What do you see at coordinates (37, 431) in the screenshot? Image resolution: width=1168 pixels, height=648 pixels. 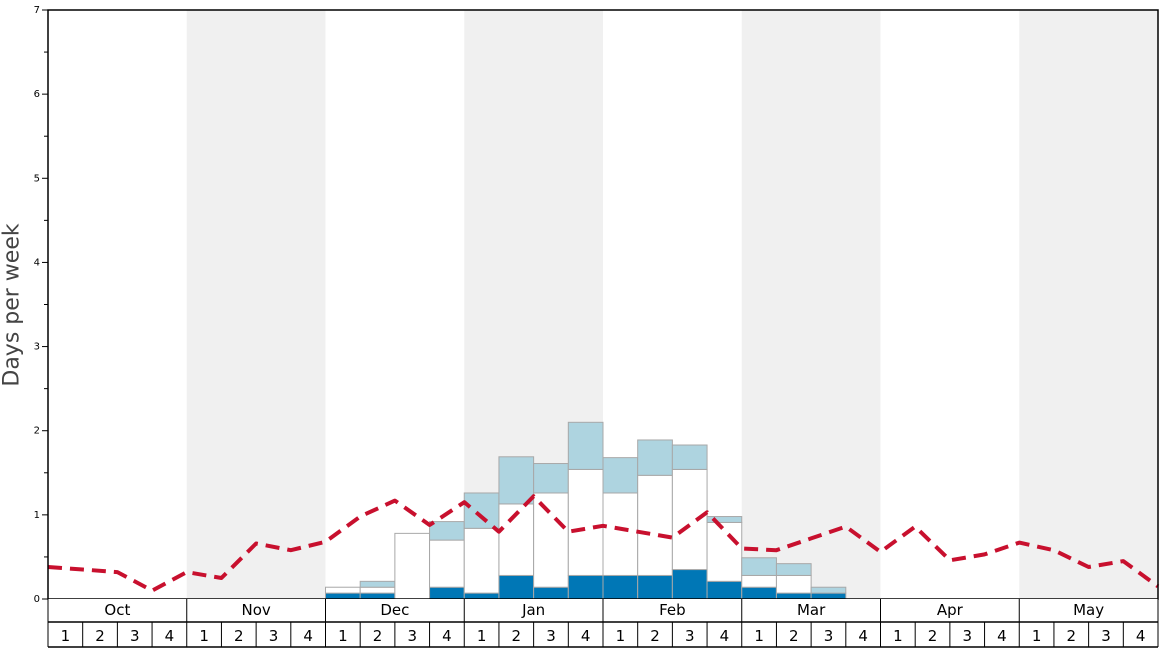 I see `y-tick-label: 2` at bounding box center [37, 431].